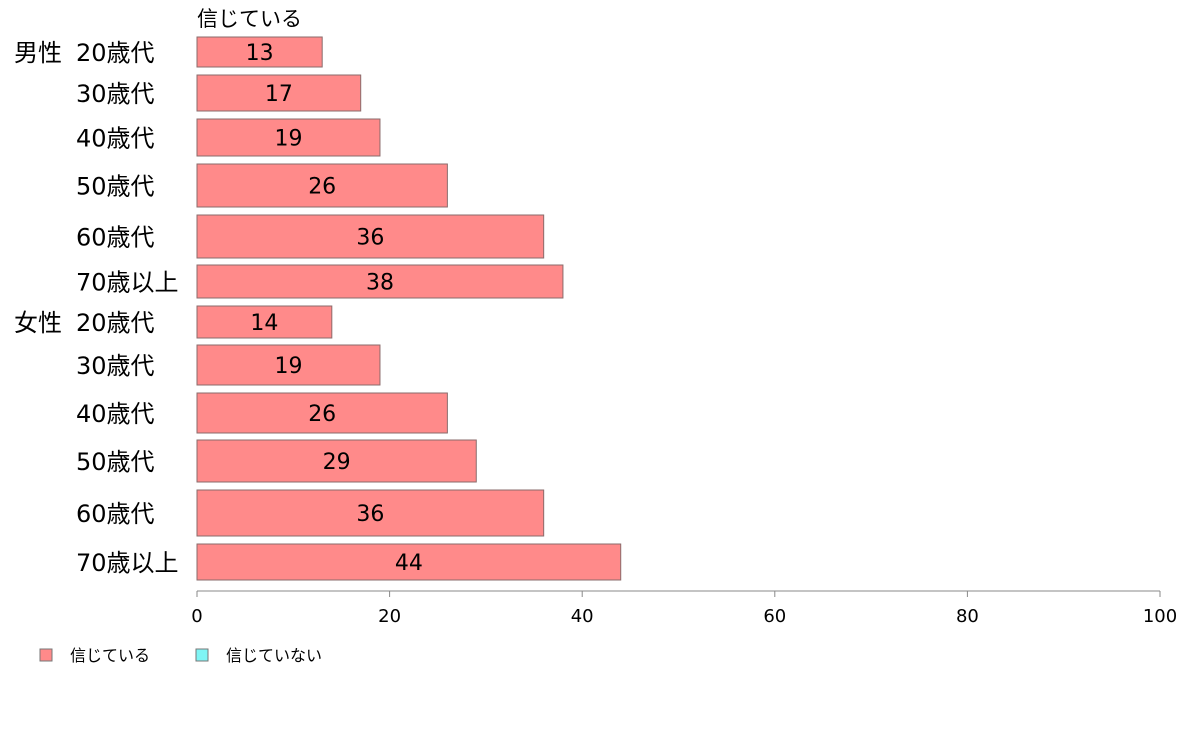  What do you see at coordinates (38, 323) in the screenshot?
I see `group-label: 女性` at bounding box center [38, 323].